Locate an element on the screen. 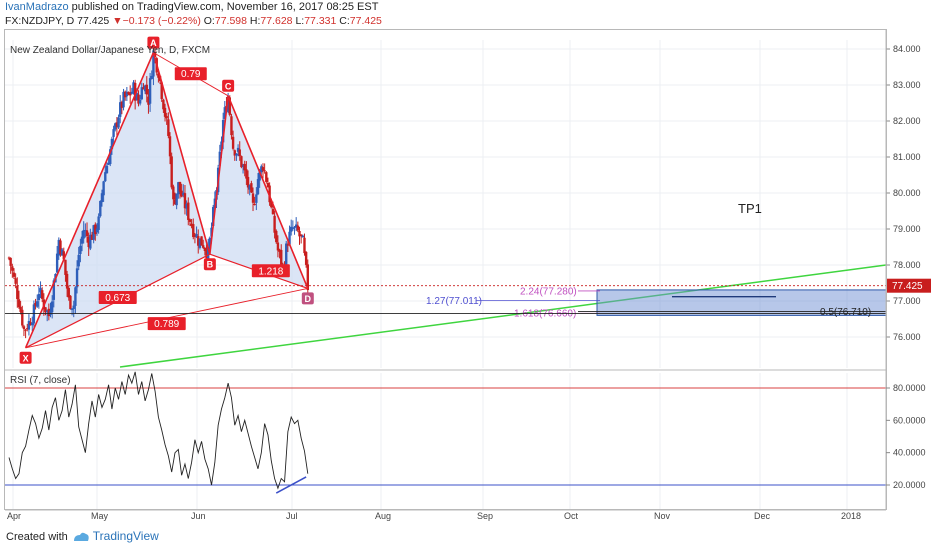 The image size is (932, 550). created-with-text: Created with is located at coordinates (37, 537).